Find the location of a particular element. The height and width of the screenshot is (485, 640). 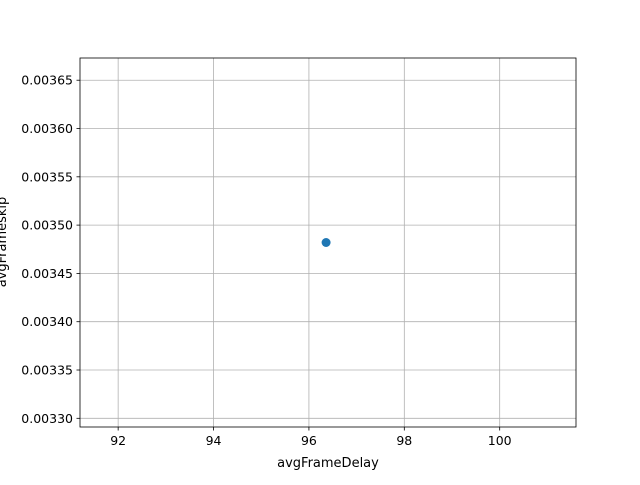

y-tick-label: 0.00345 is located at coordinates (47, 273).